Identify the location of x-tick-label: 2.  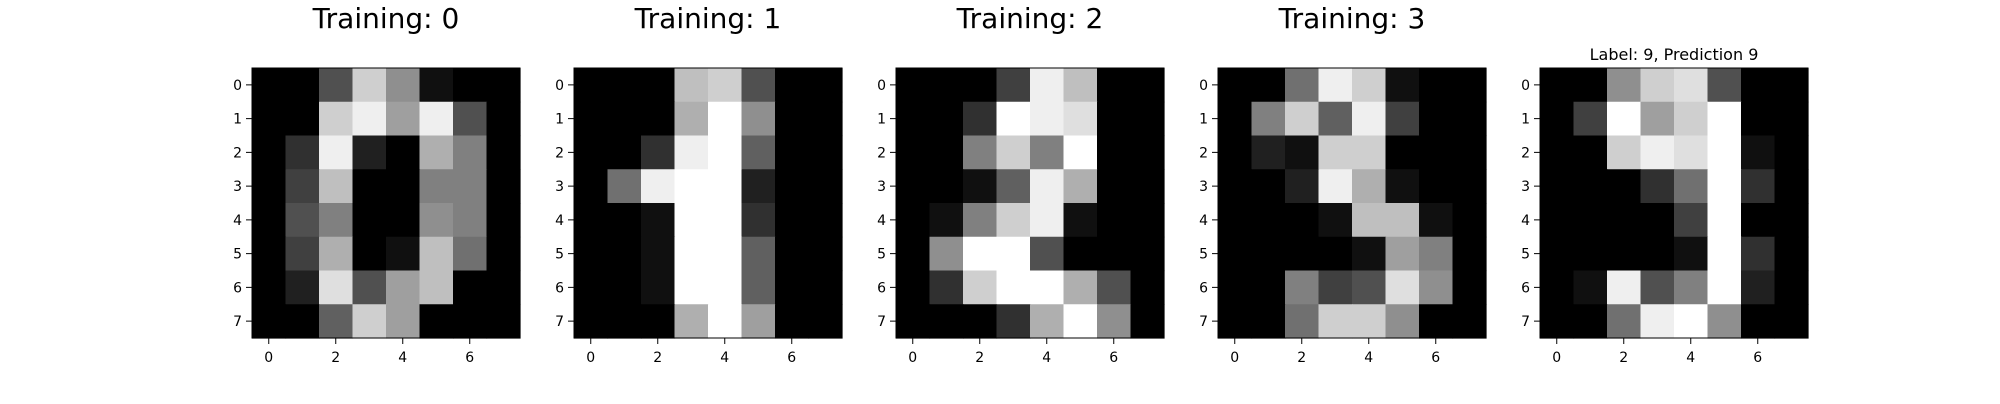
(335, 358).